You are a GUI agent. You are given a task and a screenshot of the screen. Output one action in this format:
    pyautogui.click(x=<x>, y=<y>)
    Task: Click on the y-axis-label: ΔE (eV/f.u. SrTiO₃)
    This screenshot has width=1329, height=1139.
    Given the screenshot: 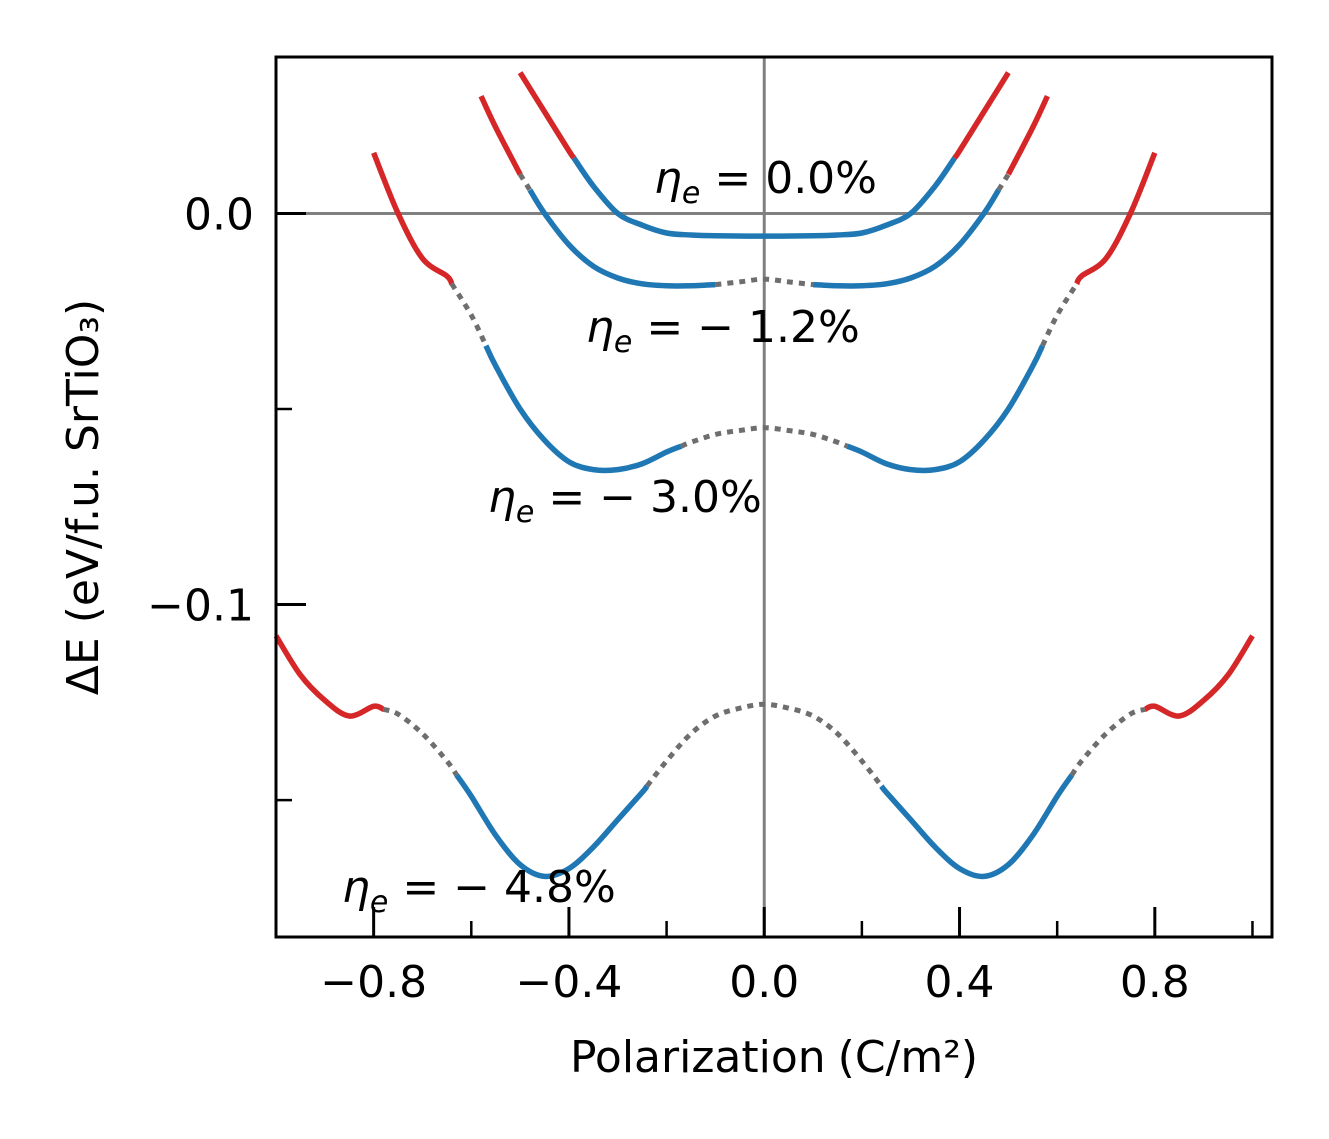 What is the action you would take?
    pyautogui.click(x=83, y=497)
    